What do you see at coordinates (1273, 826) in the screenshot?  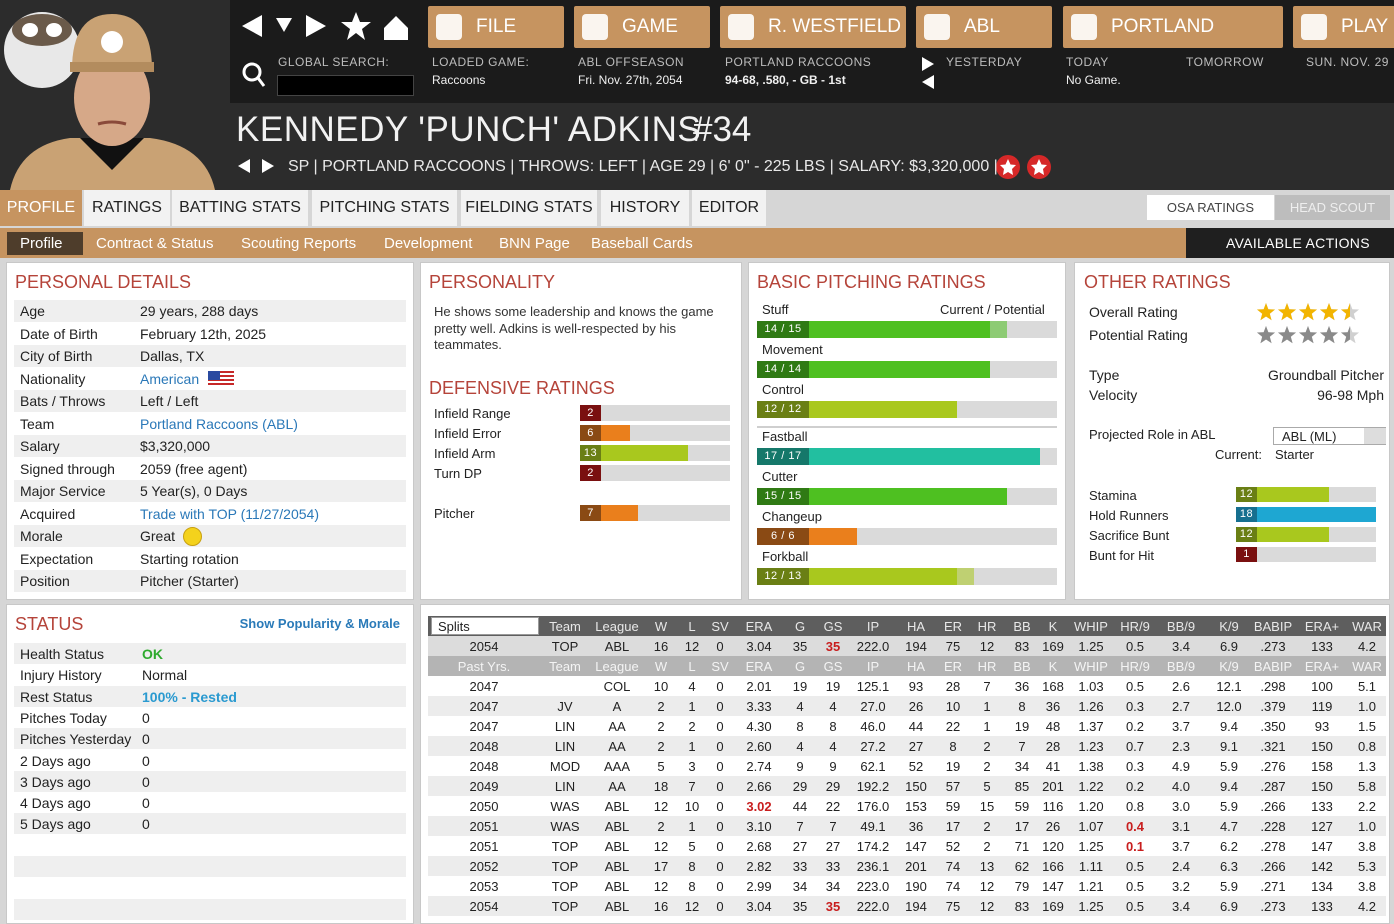 I see `table-cell: .228` at bounding box center [1273, 826].